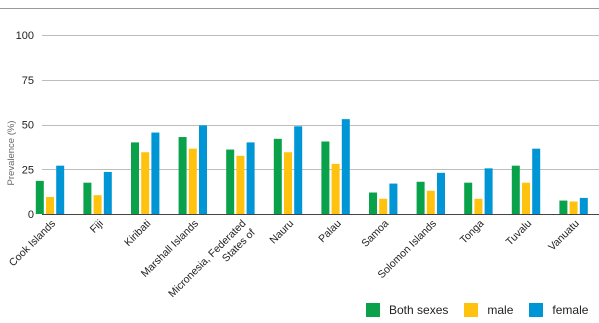 Image resolution: width=599 pixels, height=323 pixels. I want to click on legend-label: female, so click(570, 310).